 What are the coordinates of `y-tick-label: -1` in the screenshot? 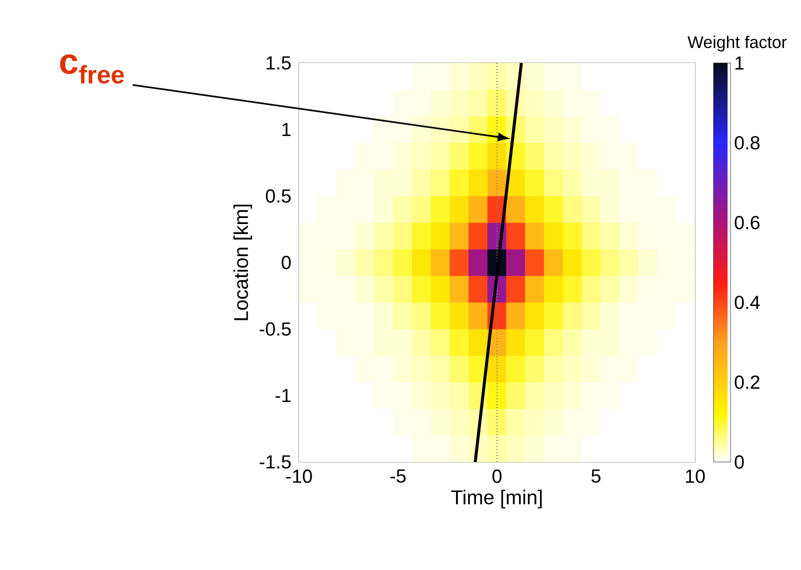 It's located at (283, 395).